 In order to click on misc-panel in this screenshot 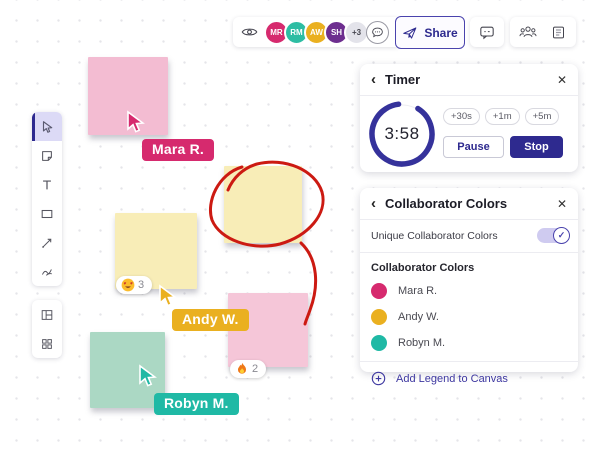, I will do `click(543, 32)`.